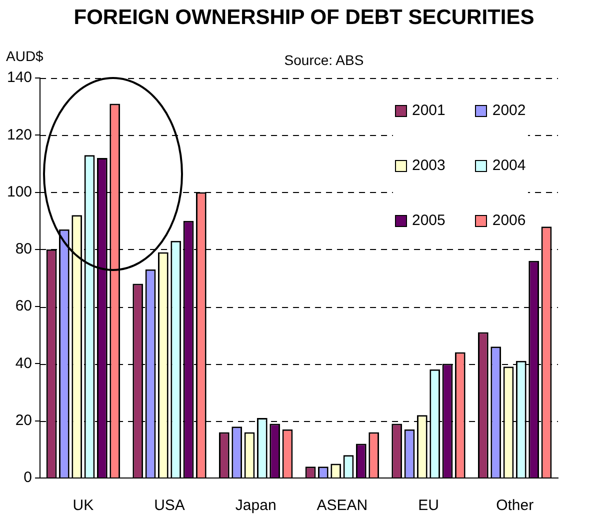 The width and height of the screenshot is (608, 529). I want to click on legend-label: 2002, so click(509, 110).